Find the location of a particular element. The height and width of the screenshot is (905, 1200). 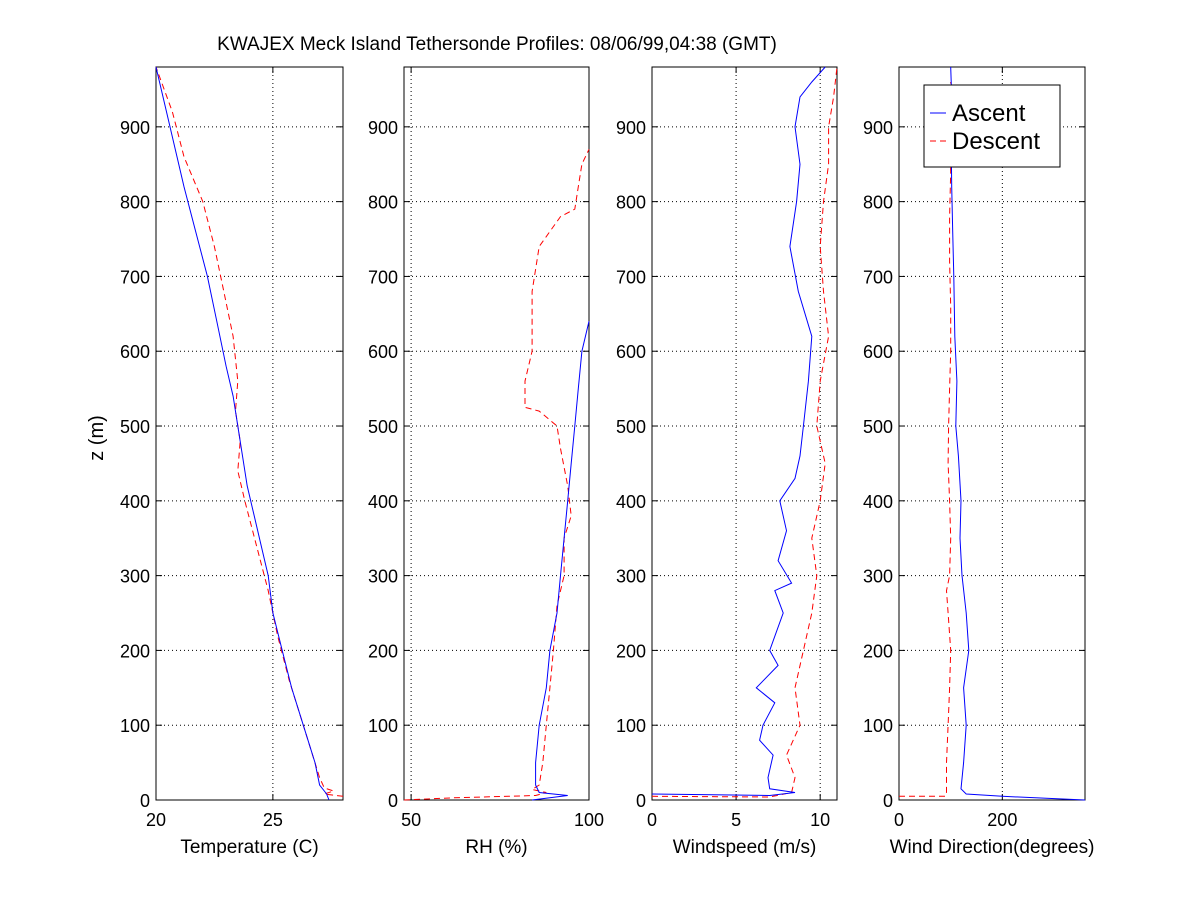

x-axis-label: Windspeed (m/s) is located at coordinates (745, 847).